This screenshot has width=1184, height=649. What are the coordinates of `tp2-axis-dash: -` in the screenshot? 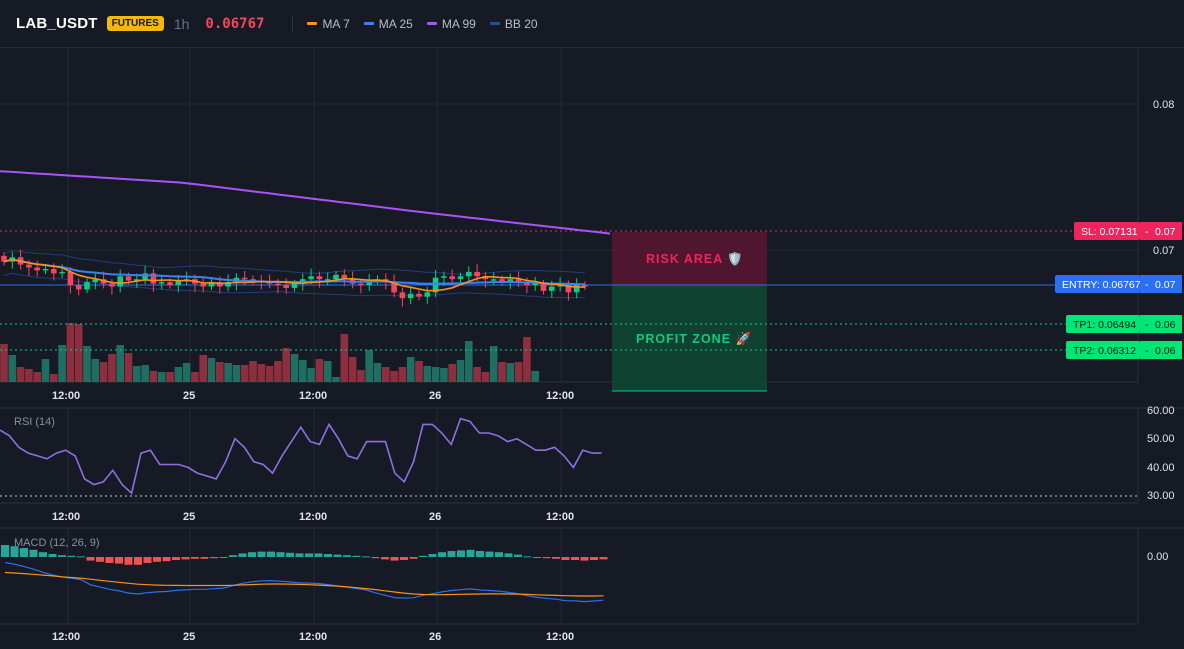 It's located at (1147, 351).